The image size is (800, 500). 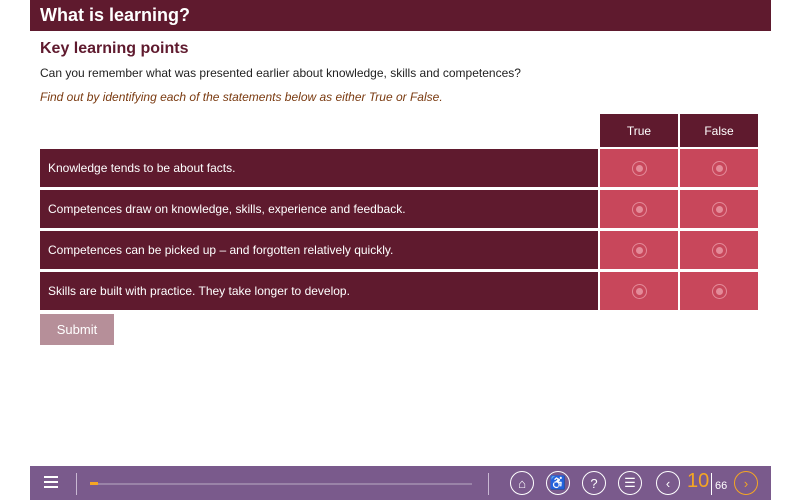 I want to click on notes-icon: ☰, so click(x=630, y=483).